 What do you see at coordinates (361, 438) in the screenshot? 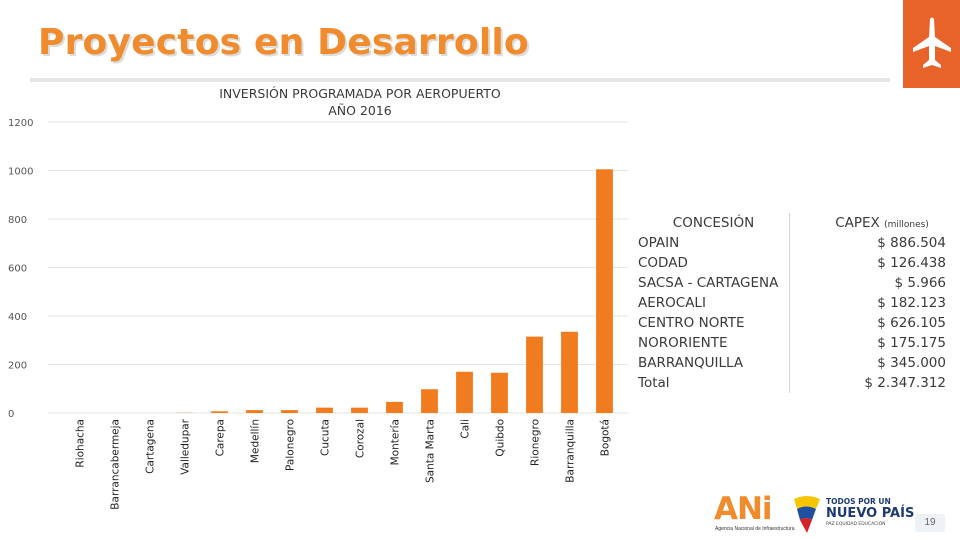
I see `x-tick-label: Corozal` at bounding box center [361, 438].